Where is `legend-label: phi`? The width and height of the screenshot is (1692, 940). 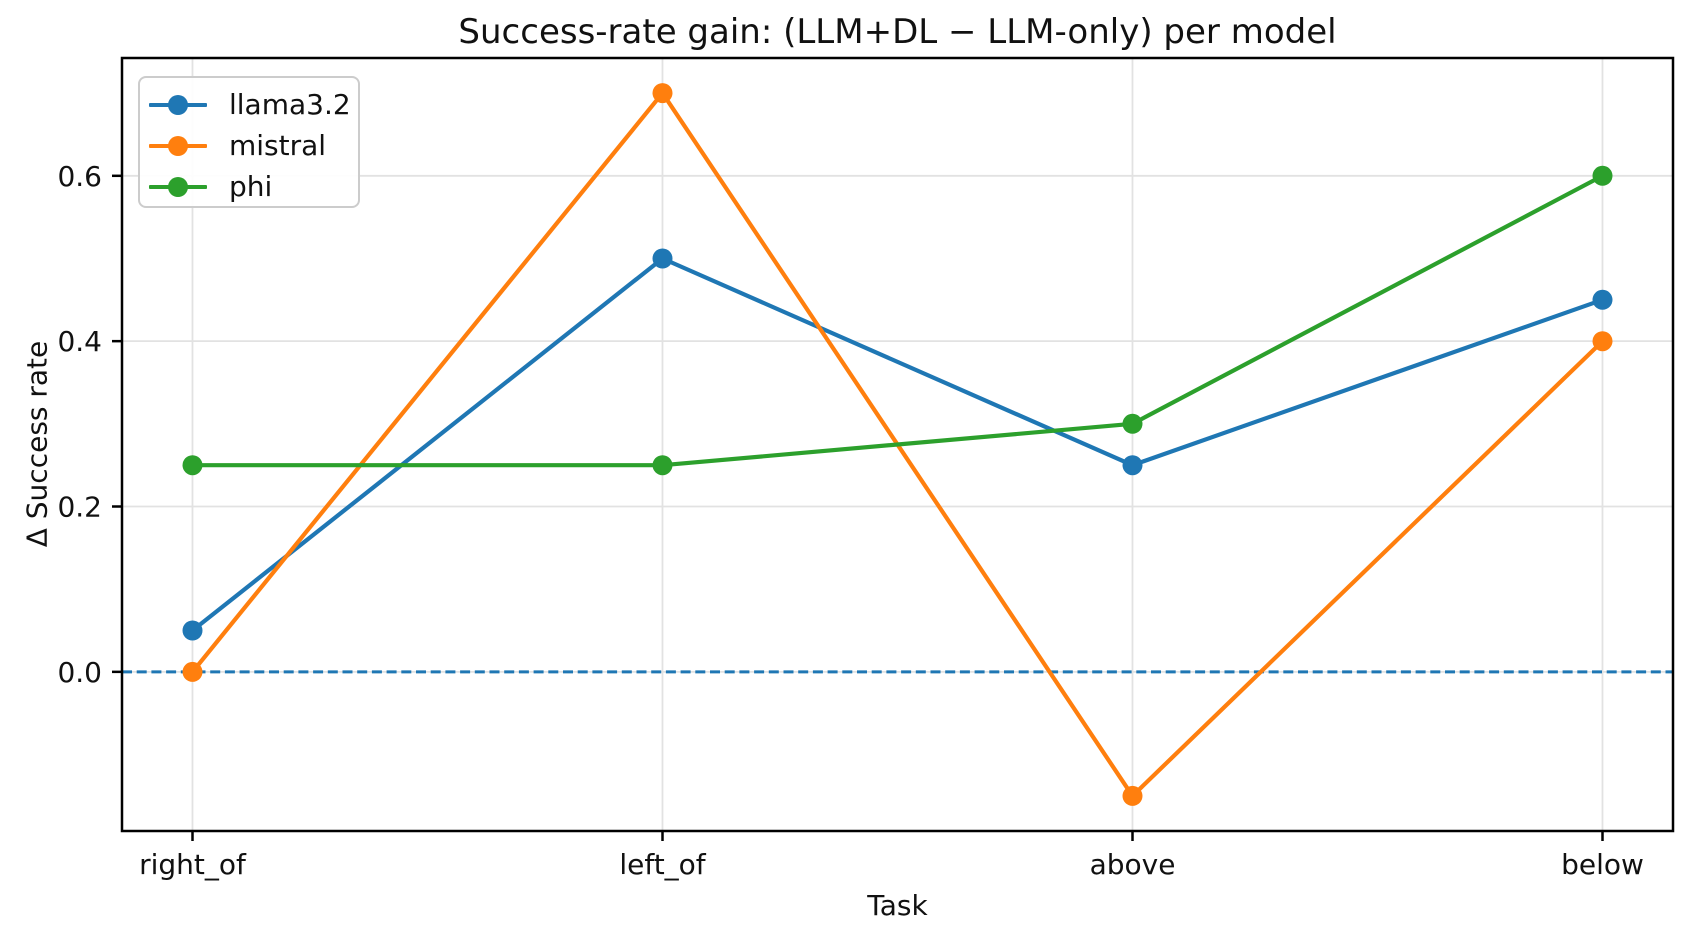 legend-label: phi is located at coordinates (251, 186).